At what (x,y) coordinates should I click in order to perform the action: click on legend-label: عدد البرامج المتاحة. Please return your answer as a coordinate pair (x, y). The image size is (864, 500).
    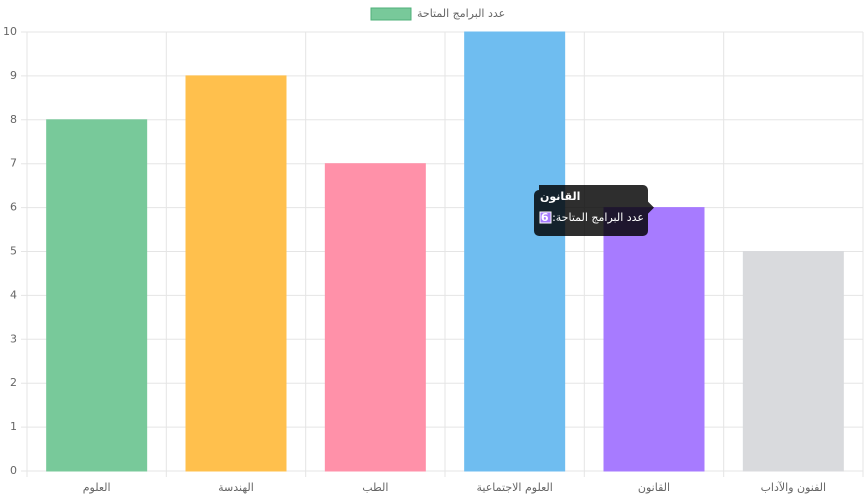
    Looking at the image, I should click on (461, 13).